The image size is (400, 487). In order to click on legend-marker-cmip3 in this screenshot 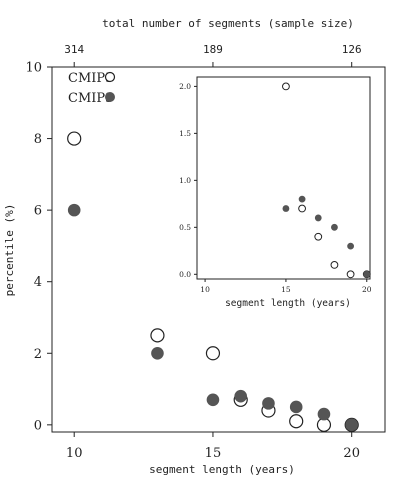, I will do `click(110, 97)`.